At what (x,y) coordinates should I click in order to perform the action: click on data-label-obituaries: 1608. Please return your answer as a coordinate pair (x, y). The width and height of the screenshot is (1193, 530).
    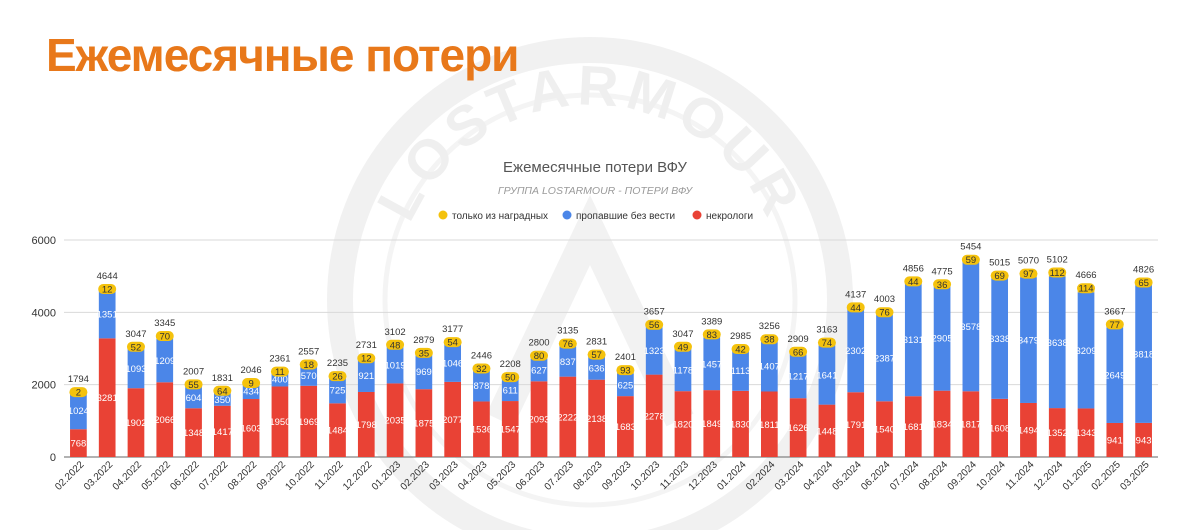
    Looking at the image, I should click on (999, 428).